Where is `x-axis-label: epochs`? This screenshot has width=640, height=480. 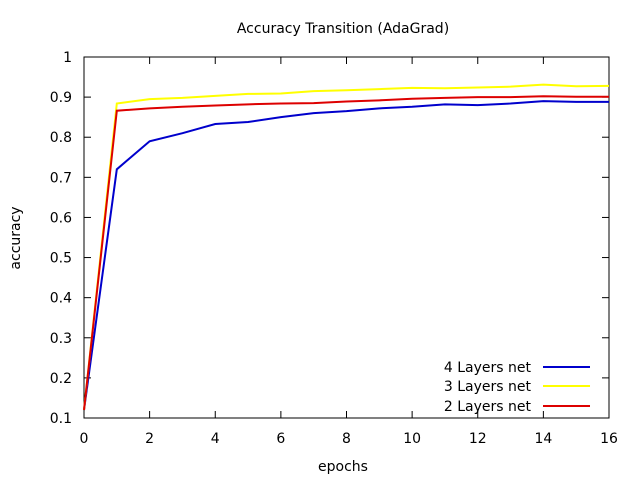 x-axis-label: epochs is located at coordinates (343, 467).